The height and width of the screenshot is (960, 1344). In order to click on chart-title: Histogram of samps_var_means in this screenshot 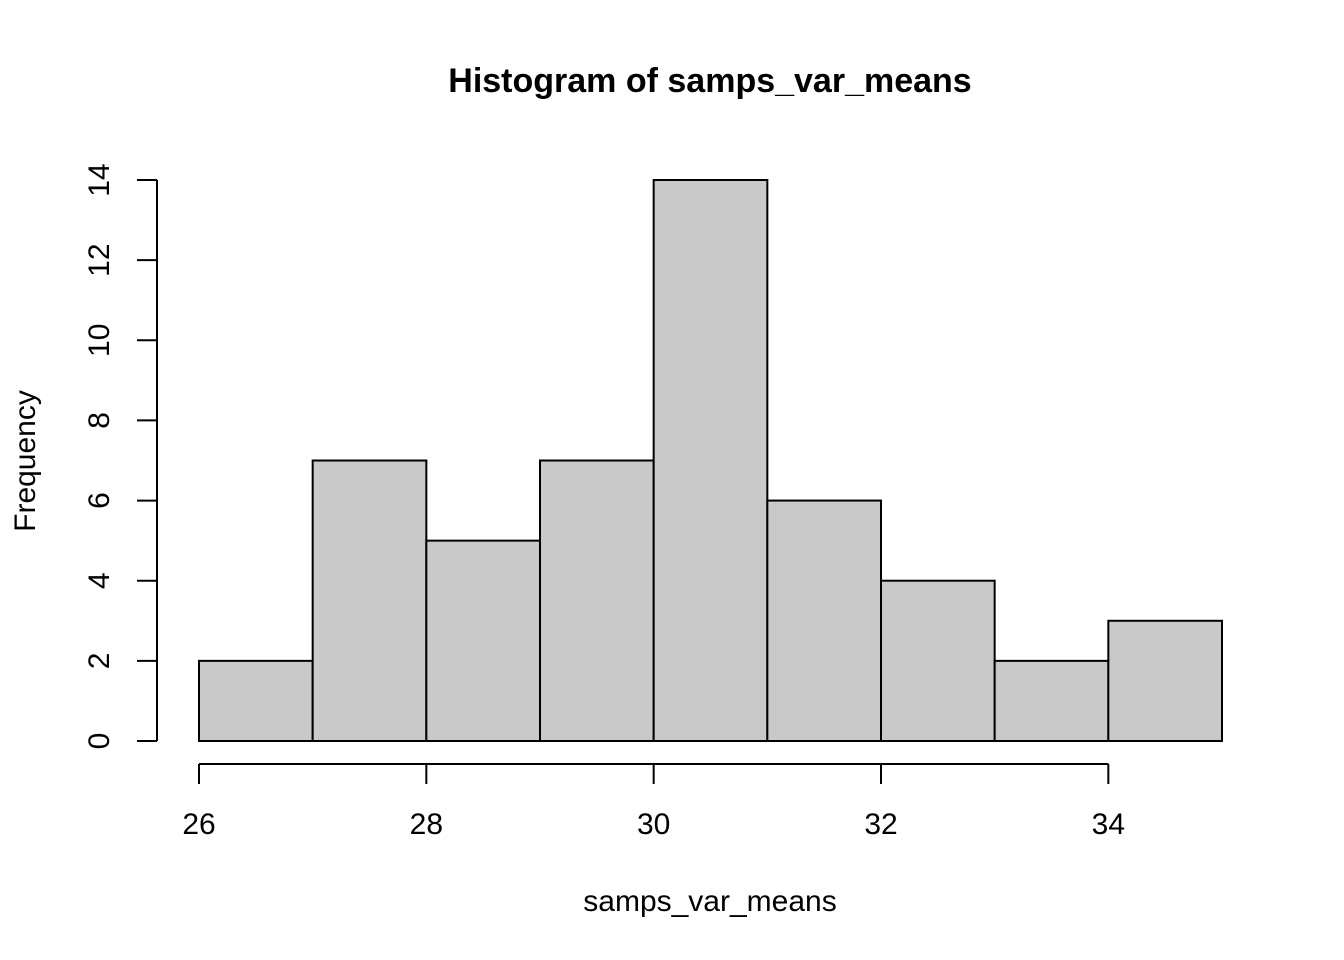, I will do `click(709, 81)`.